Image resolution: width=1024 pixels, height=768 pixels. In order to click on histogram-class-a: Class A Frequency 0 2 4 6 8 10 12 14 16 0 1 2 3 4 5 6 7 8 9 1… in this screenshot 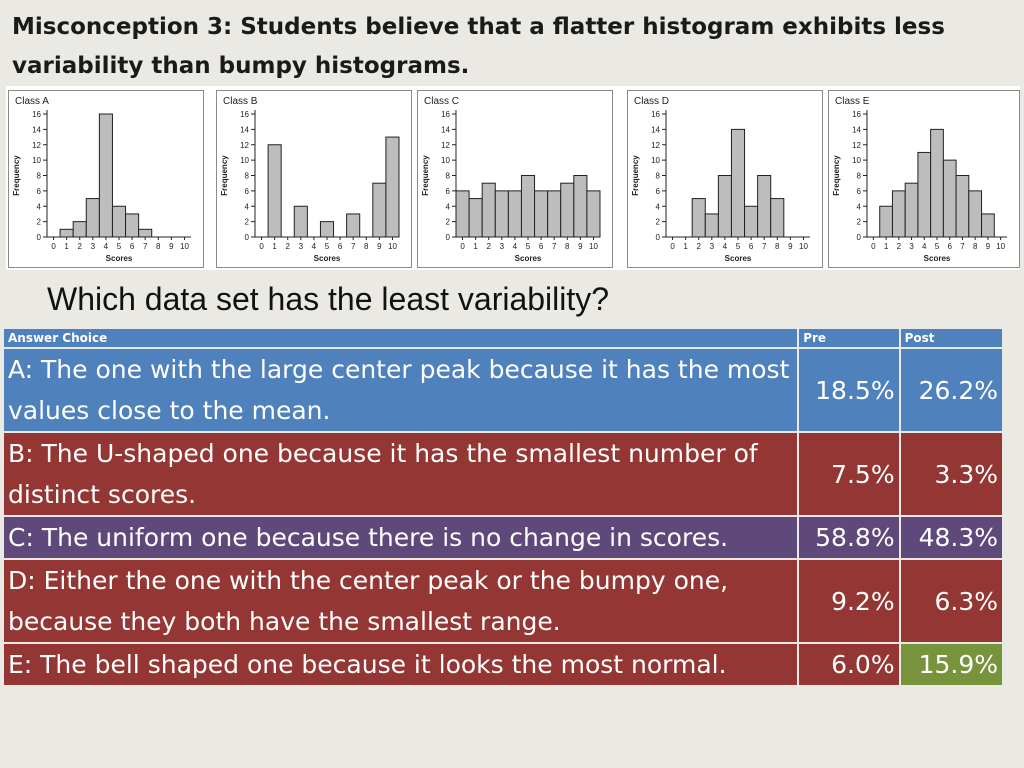, I will do `click(106, 179)`.